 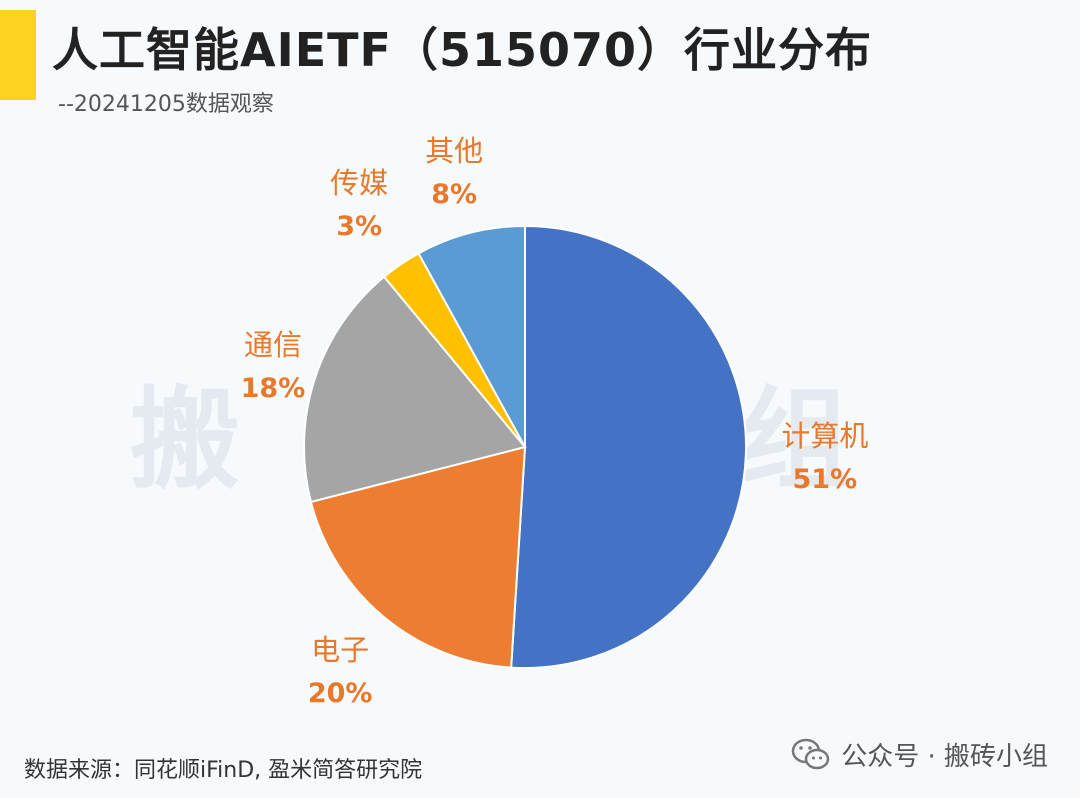 What do you see at coordinates (944, 757) in the screenshot?
I see `footer-brand-text: 公众号 · 搬砖小组` at bounding box center [944, 757].